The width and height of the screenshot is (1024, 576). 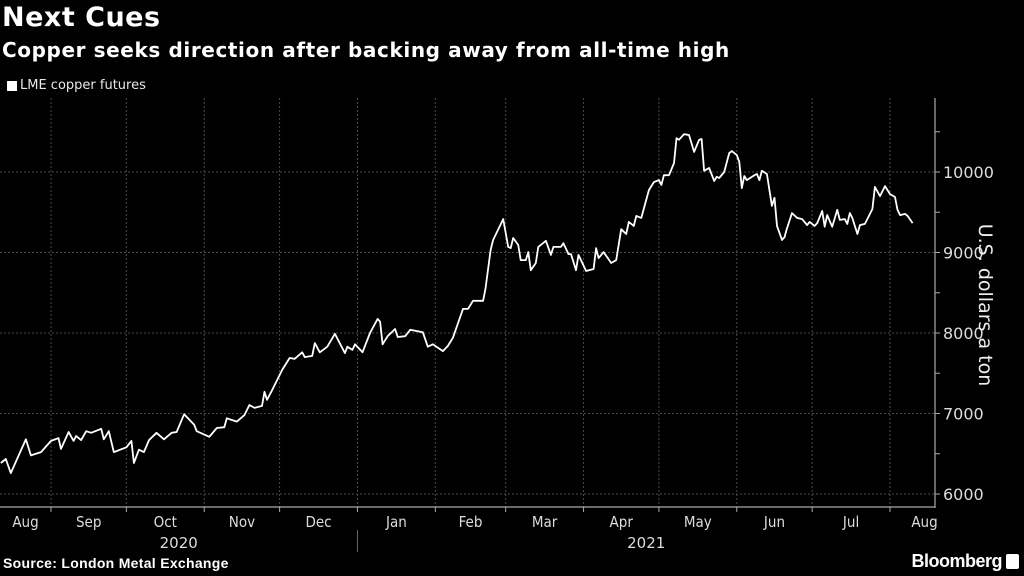 What do you see at coordinates (963, 253) in the screenshot?
I see `y-tick-label: 9000` at bounding box center [963, 253].